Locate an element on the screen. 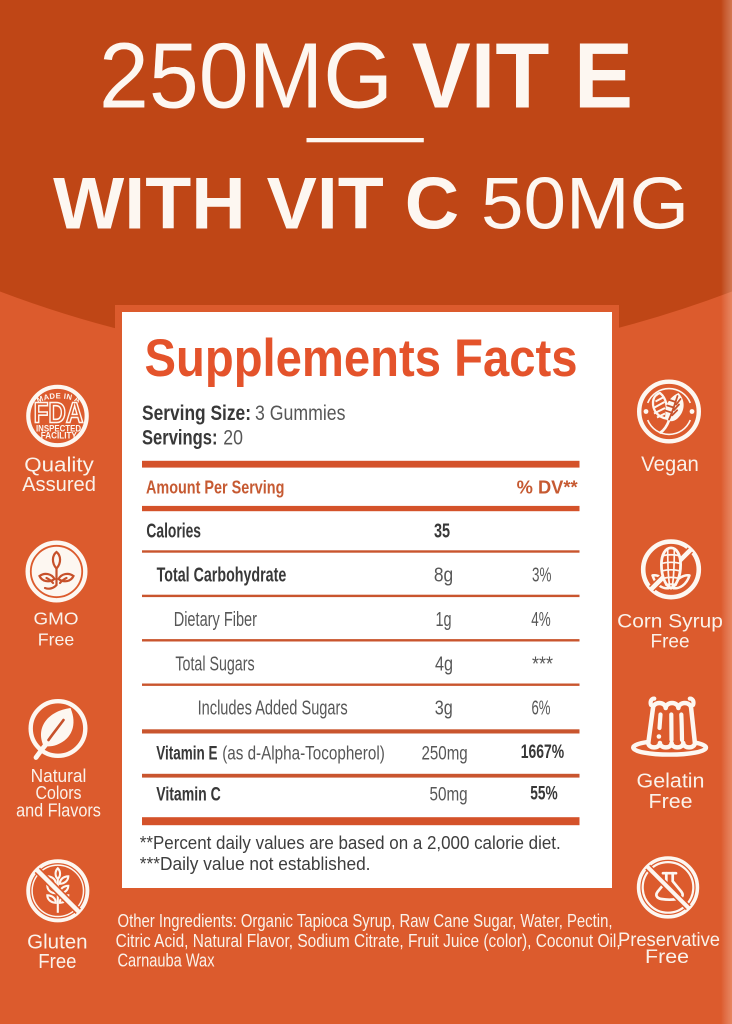 The height and width of the screenshot is (1024, 732). svg-text: Assured is located at coordinates (59, 485).